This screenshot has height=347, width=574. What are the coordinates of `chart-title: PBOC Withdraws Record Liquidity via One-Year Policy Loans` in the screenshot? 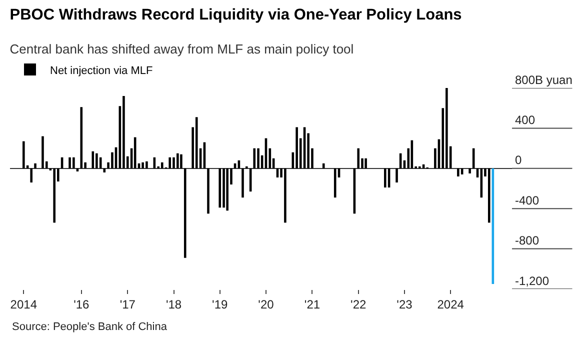 It's located at (236, 15).